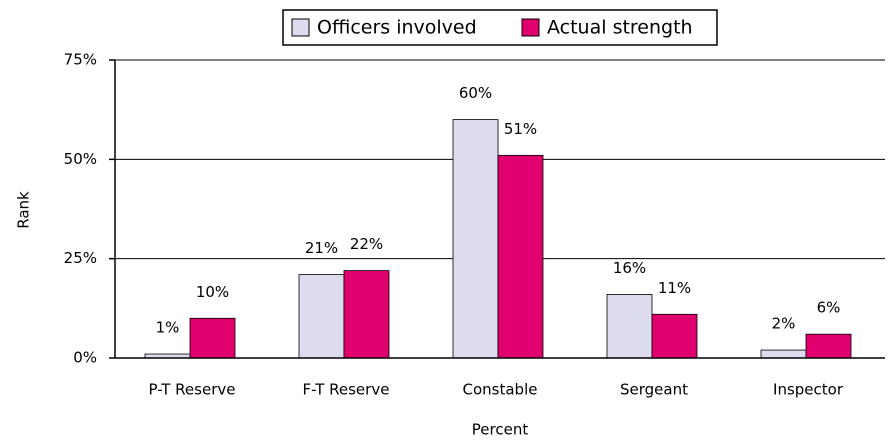 This screenshot has width=890, height=441. What do you see at coordinates (808, 390) in the screenshot?
I see `x-tick-label: Inspector` at bounding box center [808, 390].